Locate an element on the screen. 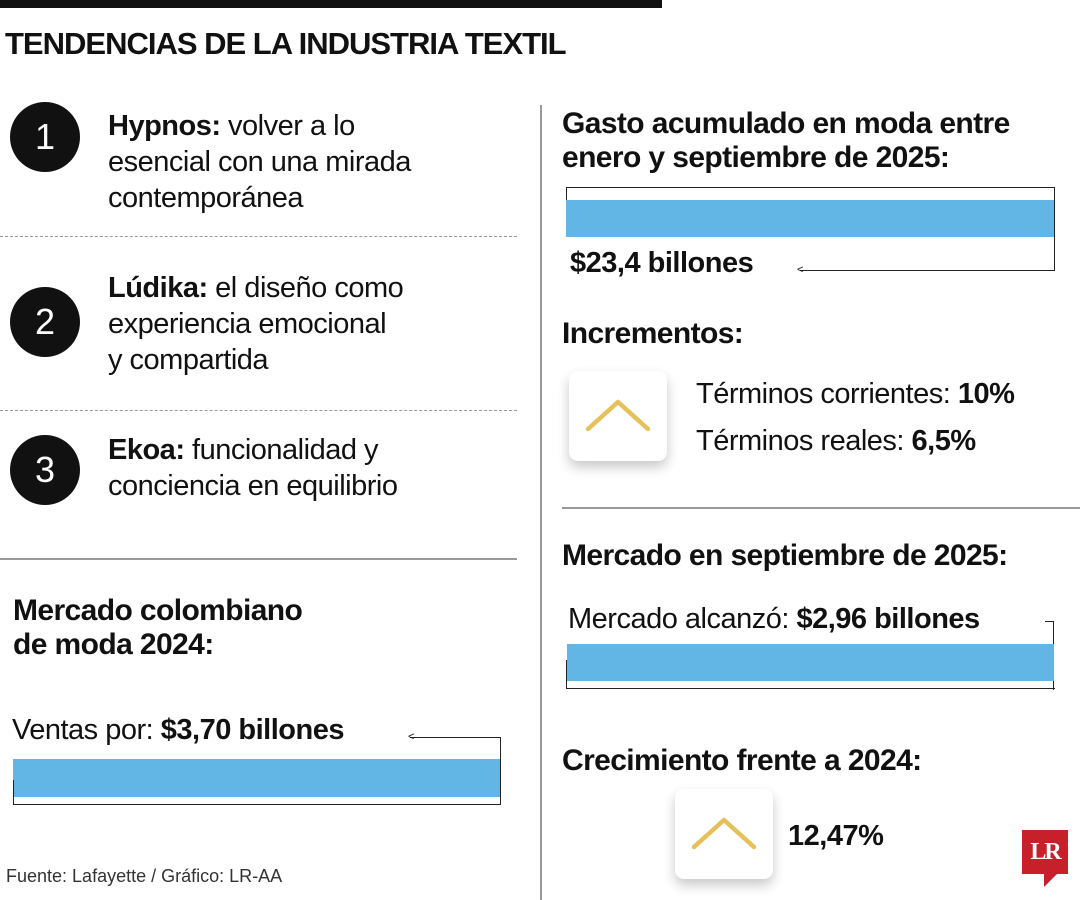 The width and height of the screenshot is (1080, 900). source-note: Fuente: Lafayette / Gráfico: LR-AA is located at coordinates (144, 876).